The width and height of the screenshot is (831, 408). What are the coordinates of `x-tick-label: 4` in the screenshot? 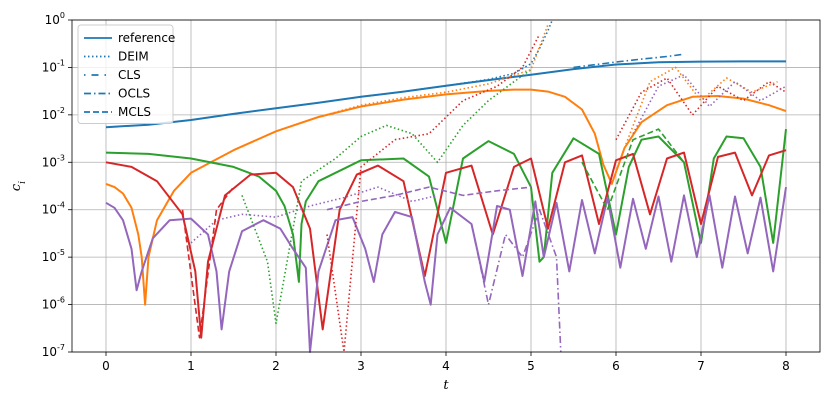 It's located at (446, 366).